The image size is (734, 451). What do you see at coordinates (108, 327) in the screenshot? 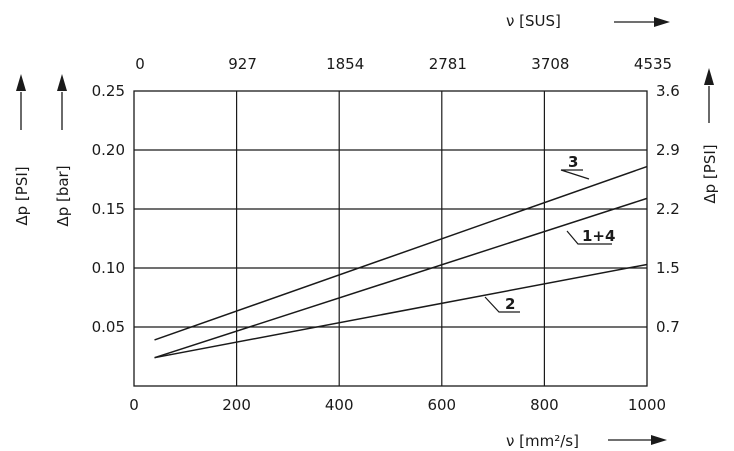
I see `y-left-tick-label: 0.05` at bounding box center [108, 327].